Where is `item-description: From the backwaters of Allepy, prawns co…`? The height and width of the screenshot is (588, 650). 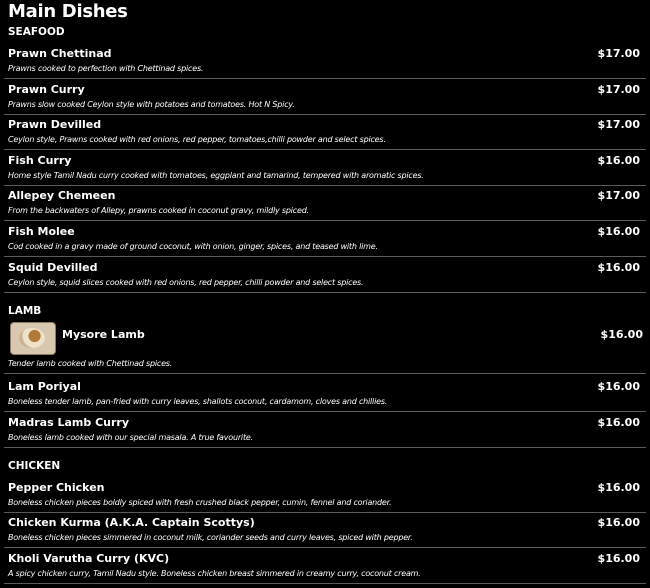
item-description: From the backwaters of Allepy, prawns co… is located at coordinates (158, 210).